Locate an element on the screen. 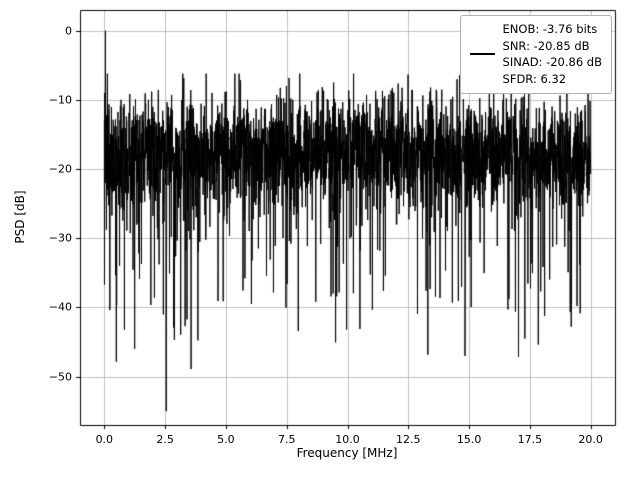 This screenshot has width=640, height=480. x-tick-label: 0.0 is located at coordinates (104, 439).